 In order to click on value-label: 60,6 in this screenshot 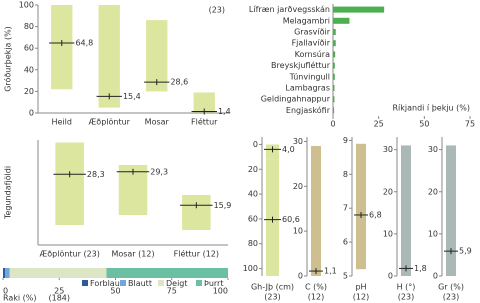, I will do `click(291, 219)`.